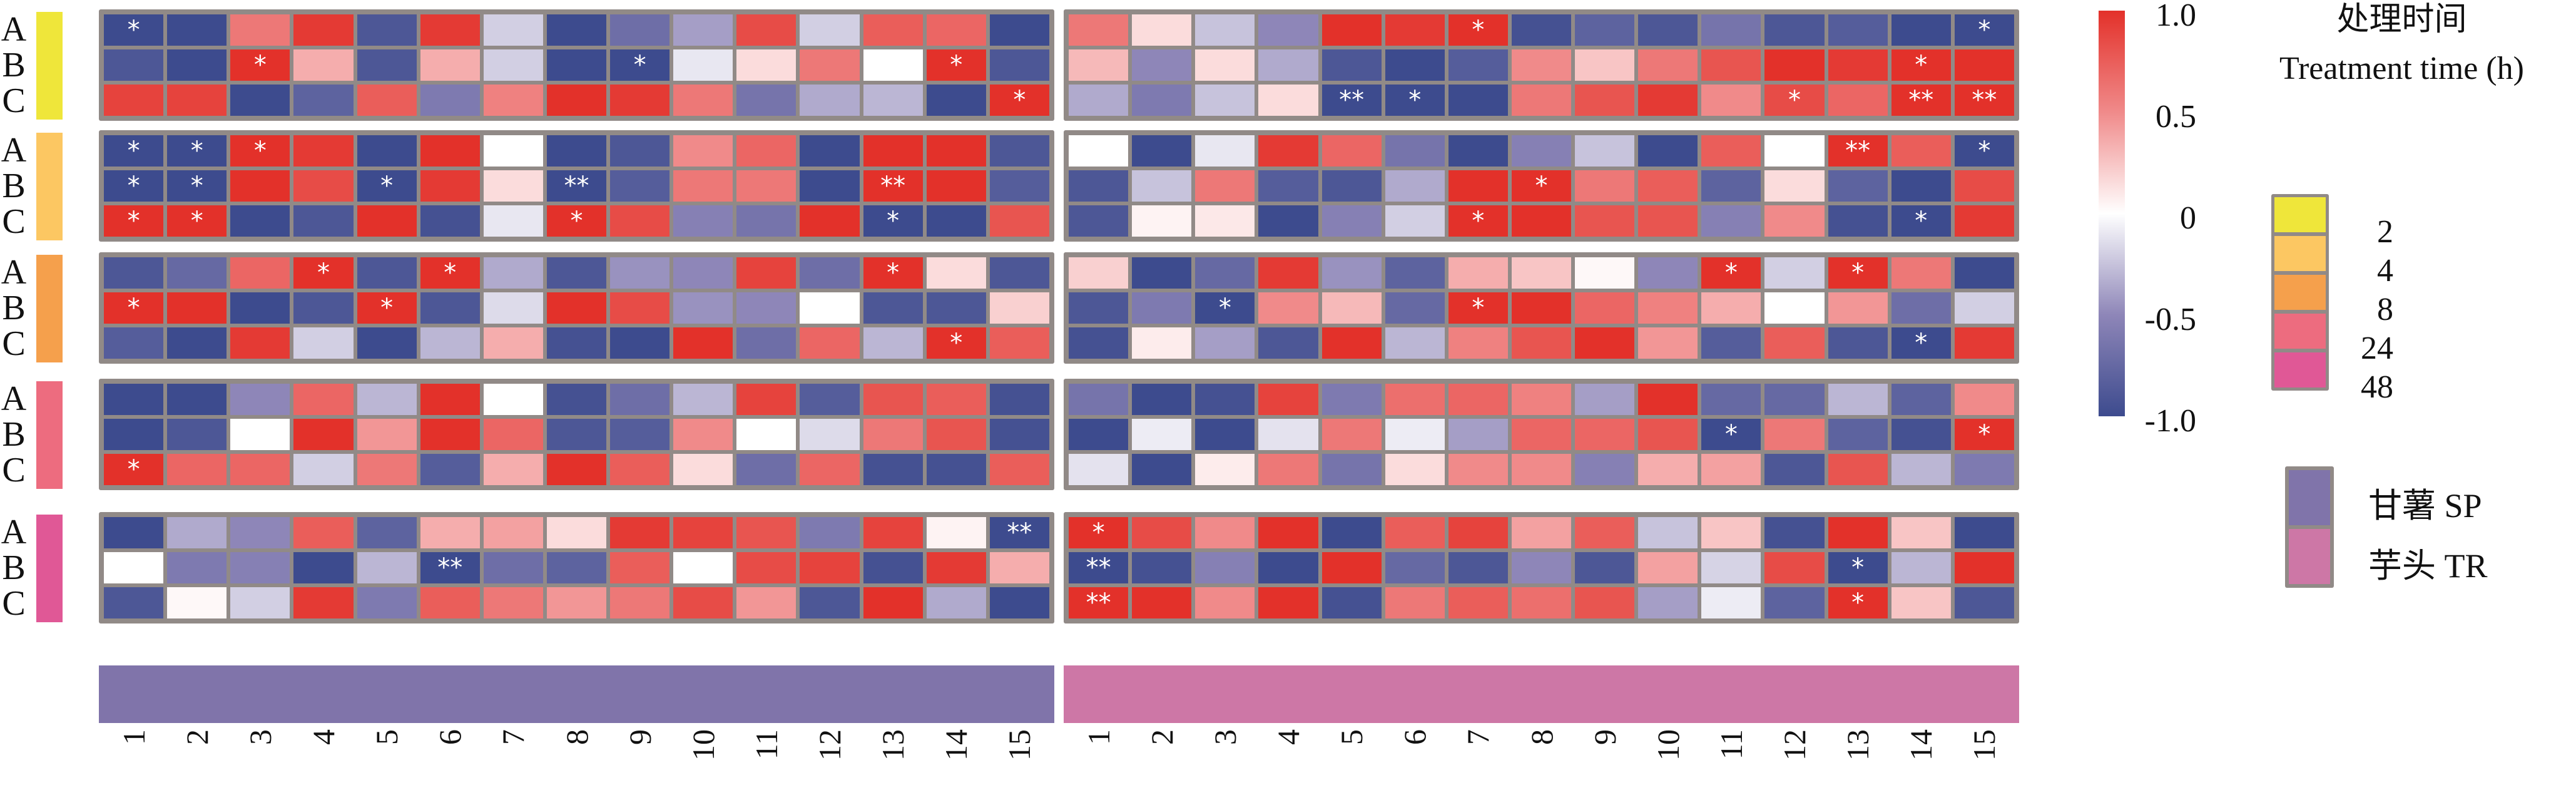 The image size is (2576, 785). I want to click on x-tick-label: 10, so click(1668, 745).